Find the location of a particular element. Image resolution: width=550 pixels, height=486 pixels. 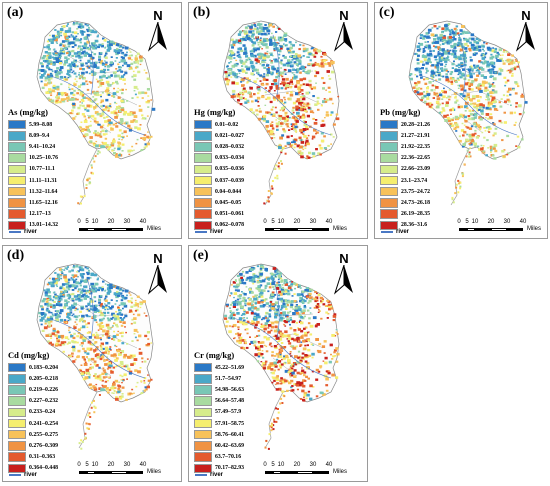

legend-label: 23.1–23.74 is located at coordinates (414, 180).